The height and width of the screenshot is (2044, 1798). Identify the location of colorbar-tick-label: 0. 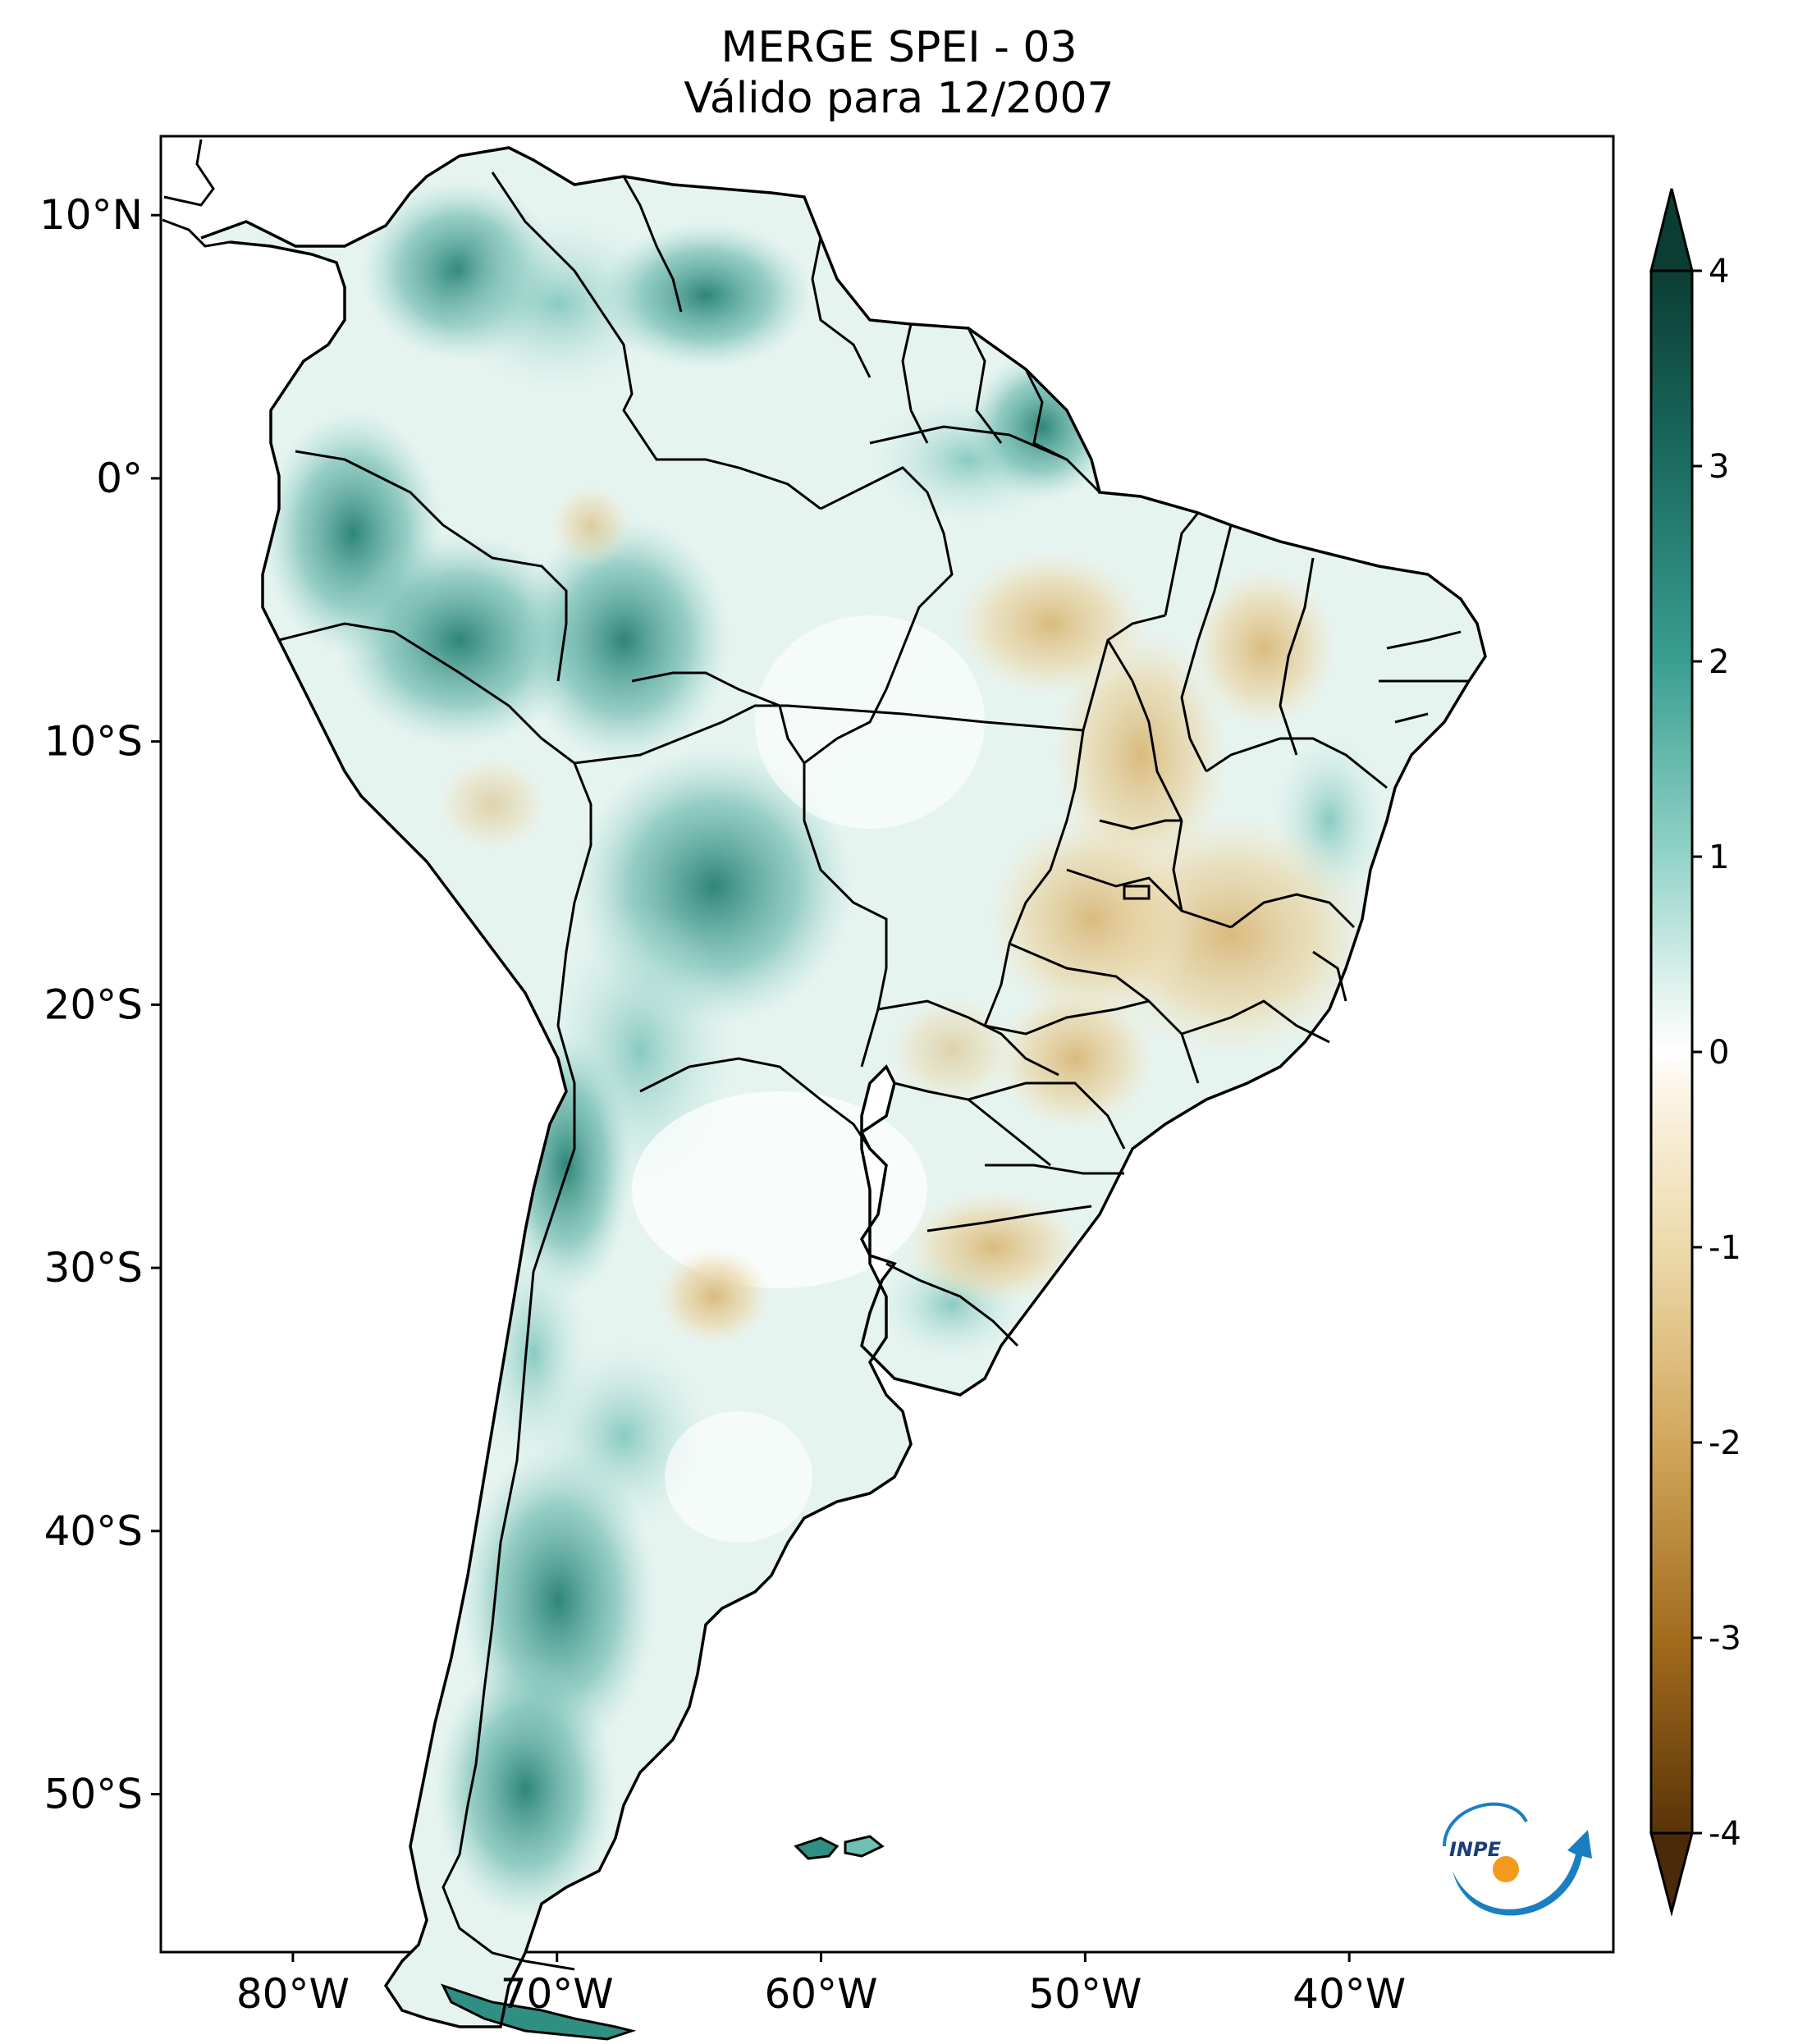
(1719, 1053).